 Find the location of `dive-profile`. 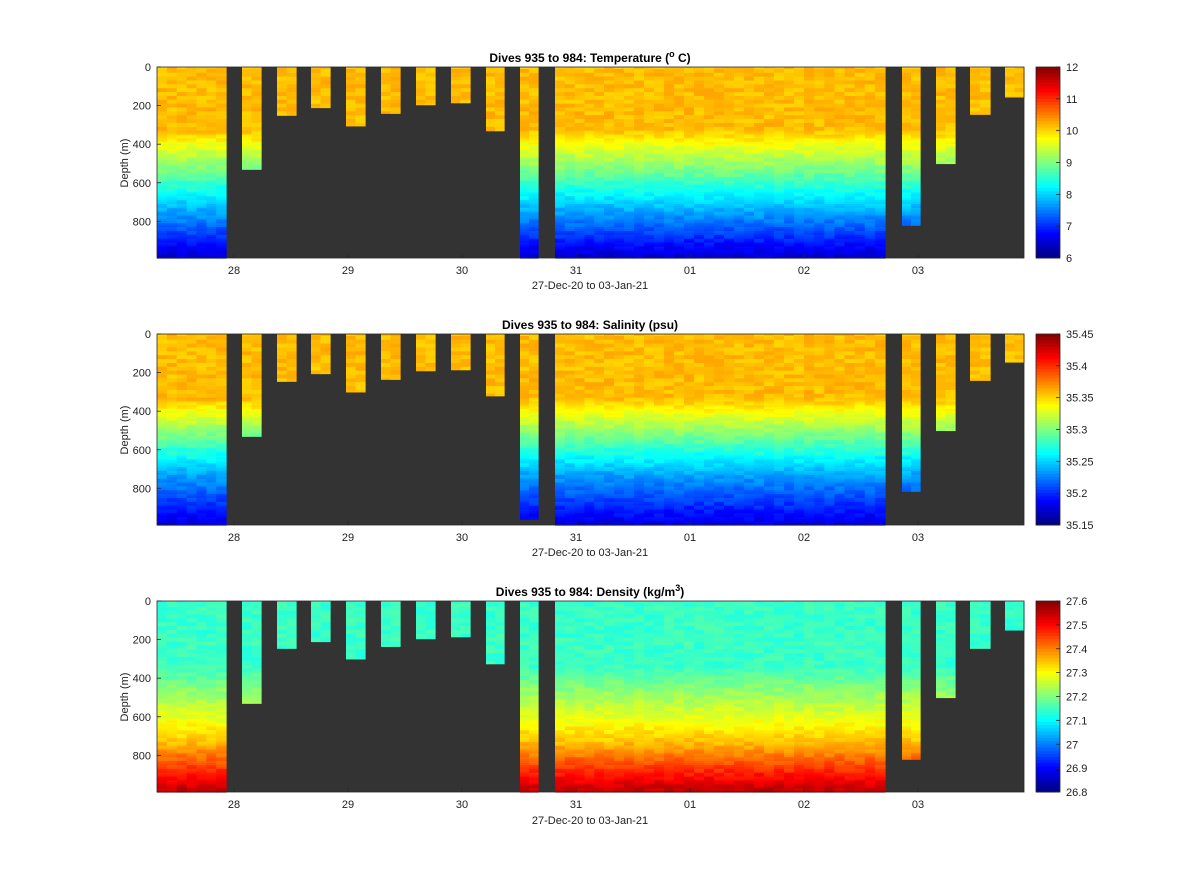

dive-profile is located at coordinates (911, 146).